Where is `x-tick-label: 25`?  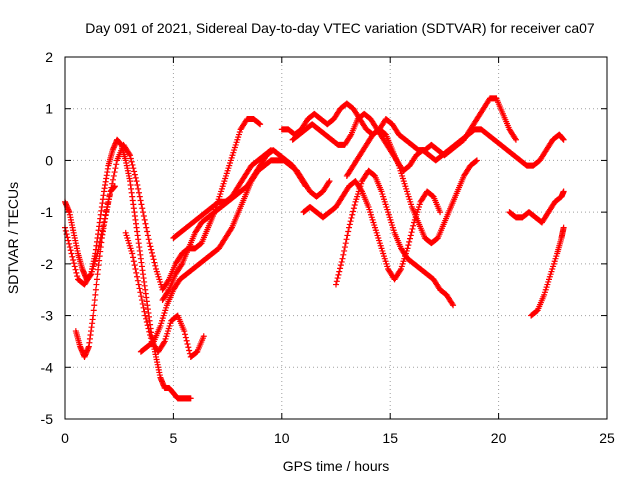 x-tick-label: 25 is located at coordinates (607, 438).